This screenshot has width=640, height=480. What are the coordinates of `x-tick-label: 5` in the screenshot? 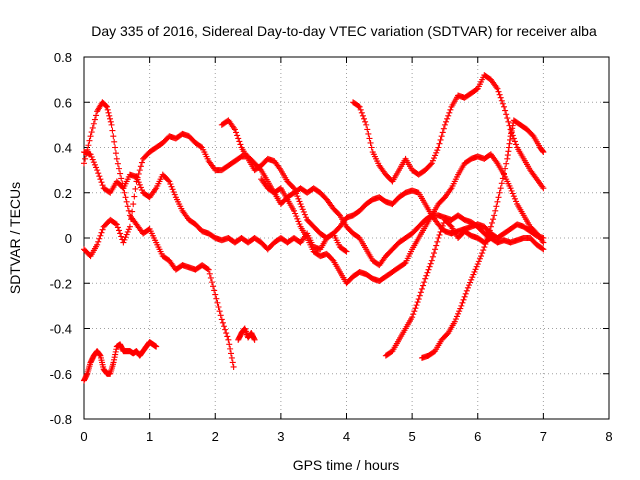 It's located at (412, 436).